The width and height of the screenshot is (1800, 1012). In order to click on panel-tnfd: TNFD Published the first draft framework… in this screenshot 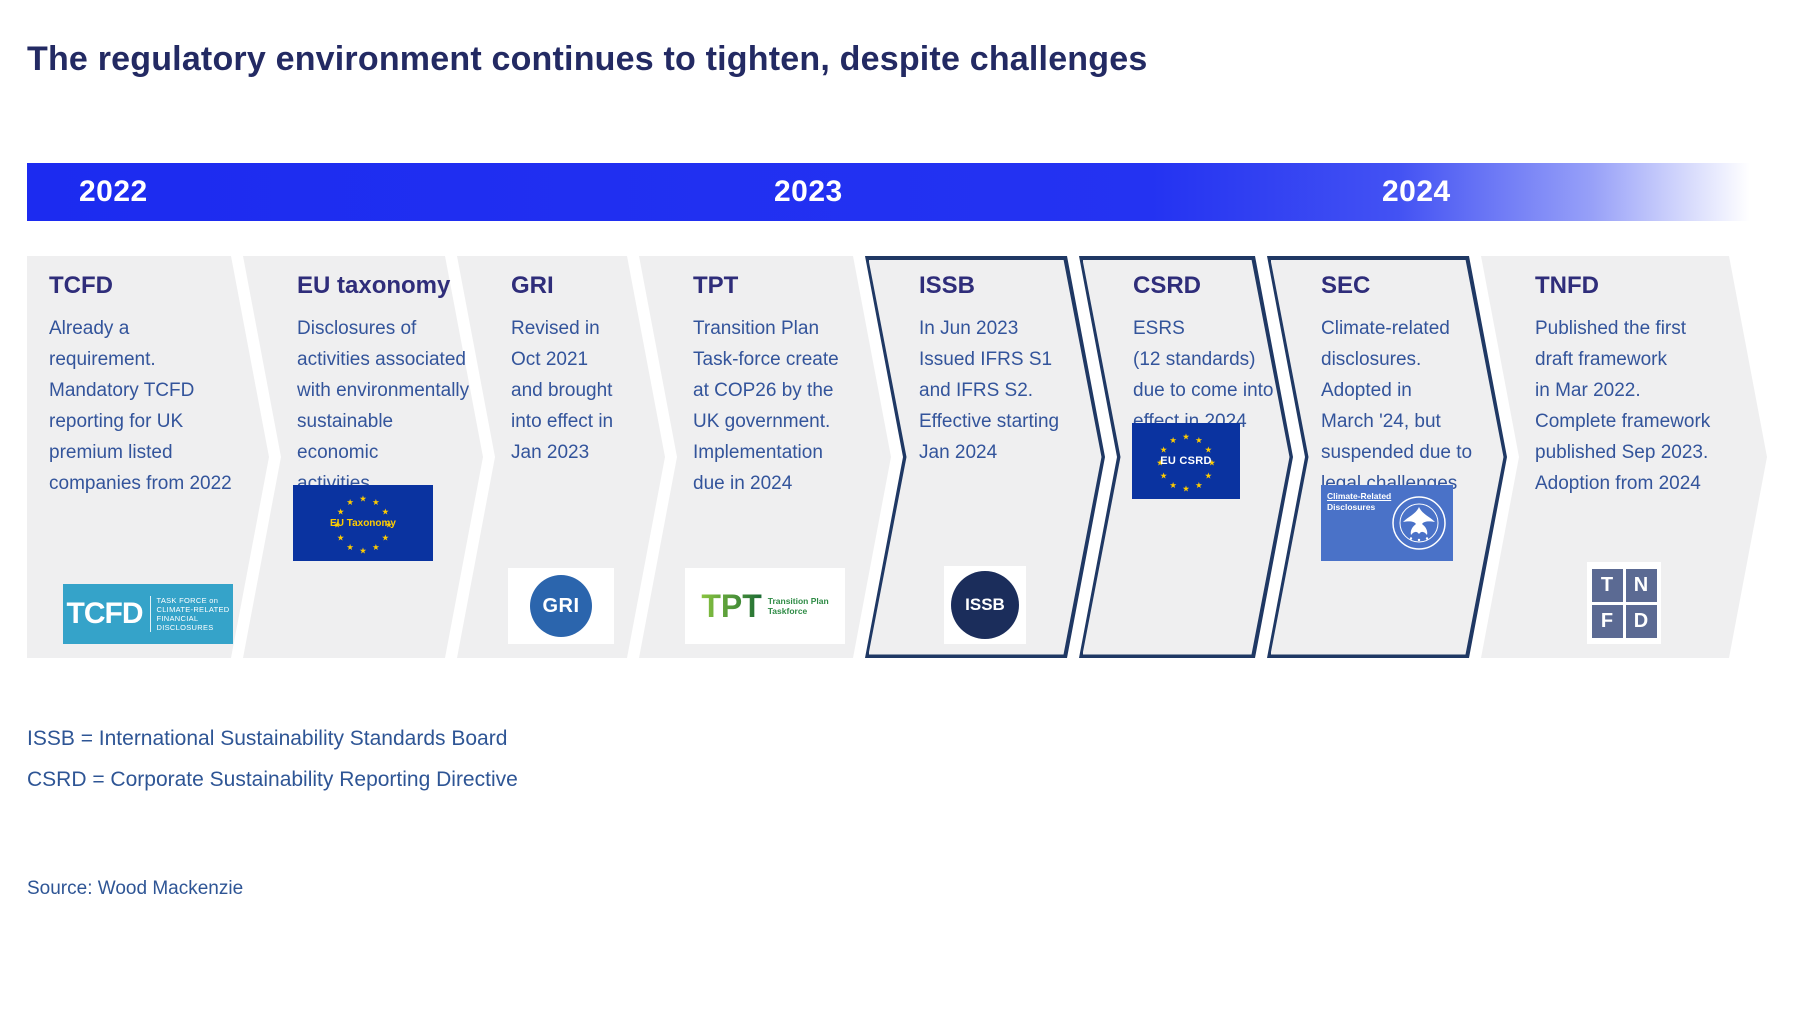, I will do `click(1624, 457)`.